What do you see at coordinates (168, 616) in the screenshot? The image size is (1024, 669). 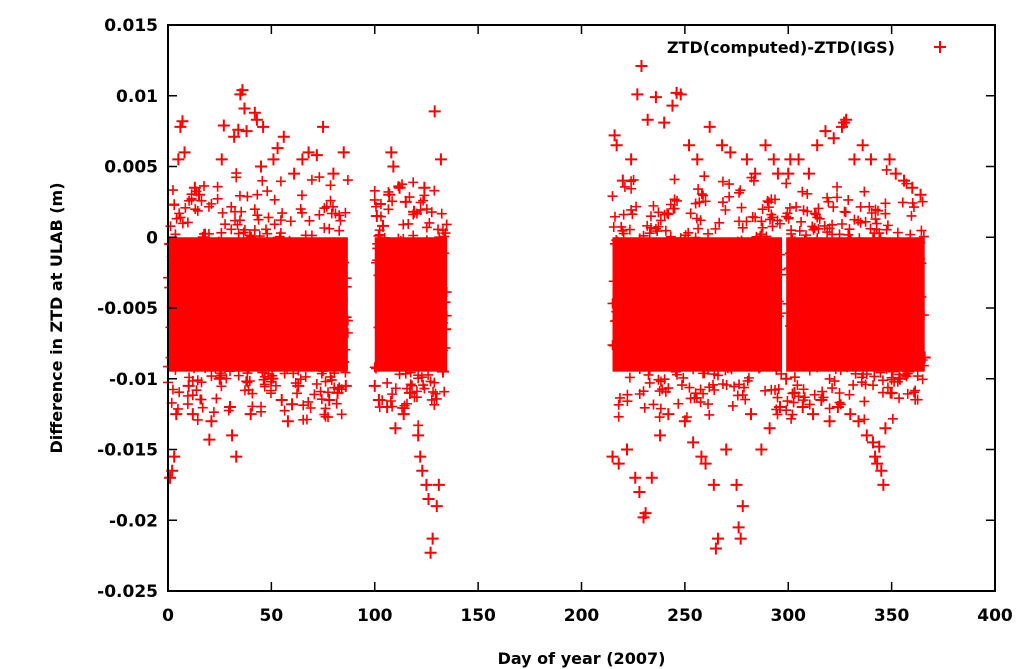 I see `x-tick-label: 0` at bounding box center [168, 616].